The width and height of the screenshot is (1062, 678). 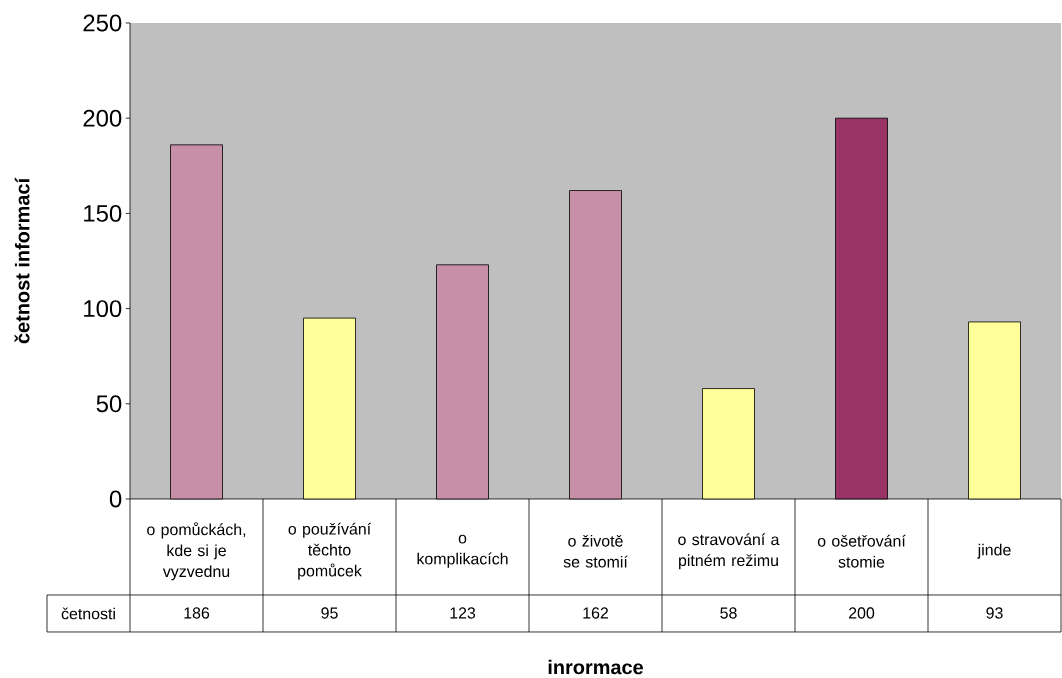 What do you see at coordinates (103, 213) in the screenshot?
I see `y-tick-label: 150` at bounding box center [103, 213].